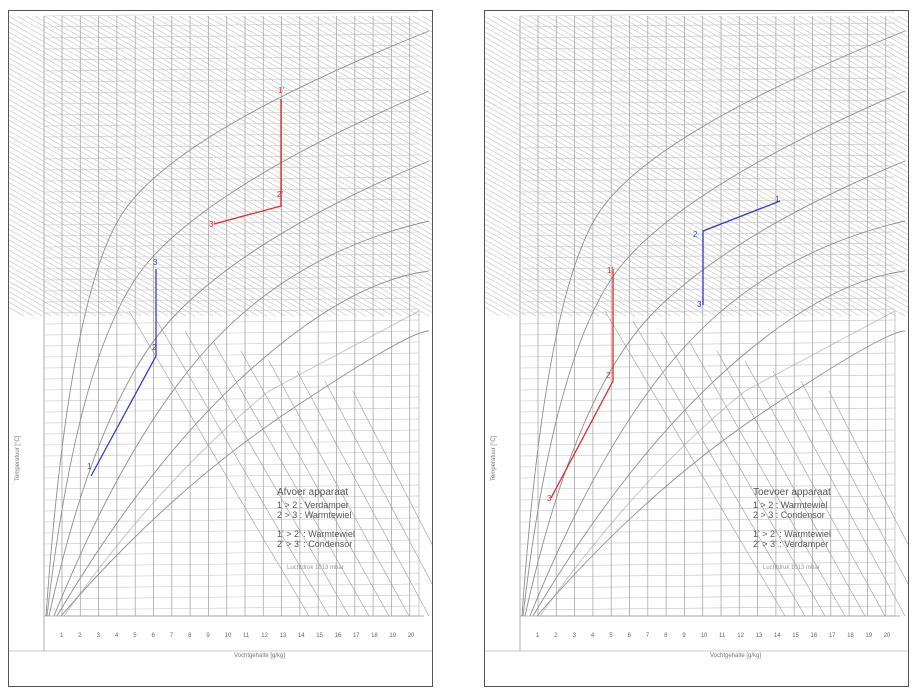  What do you see at coordinates (315, 544) in the screenshot?
I see `legend-line: 2' > 3' : Condensor` at bounding box center [315, 544].